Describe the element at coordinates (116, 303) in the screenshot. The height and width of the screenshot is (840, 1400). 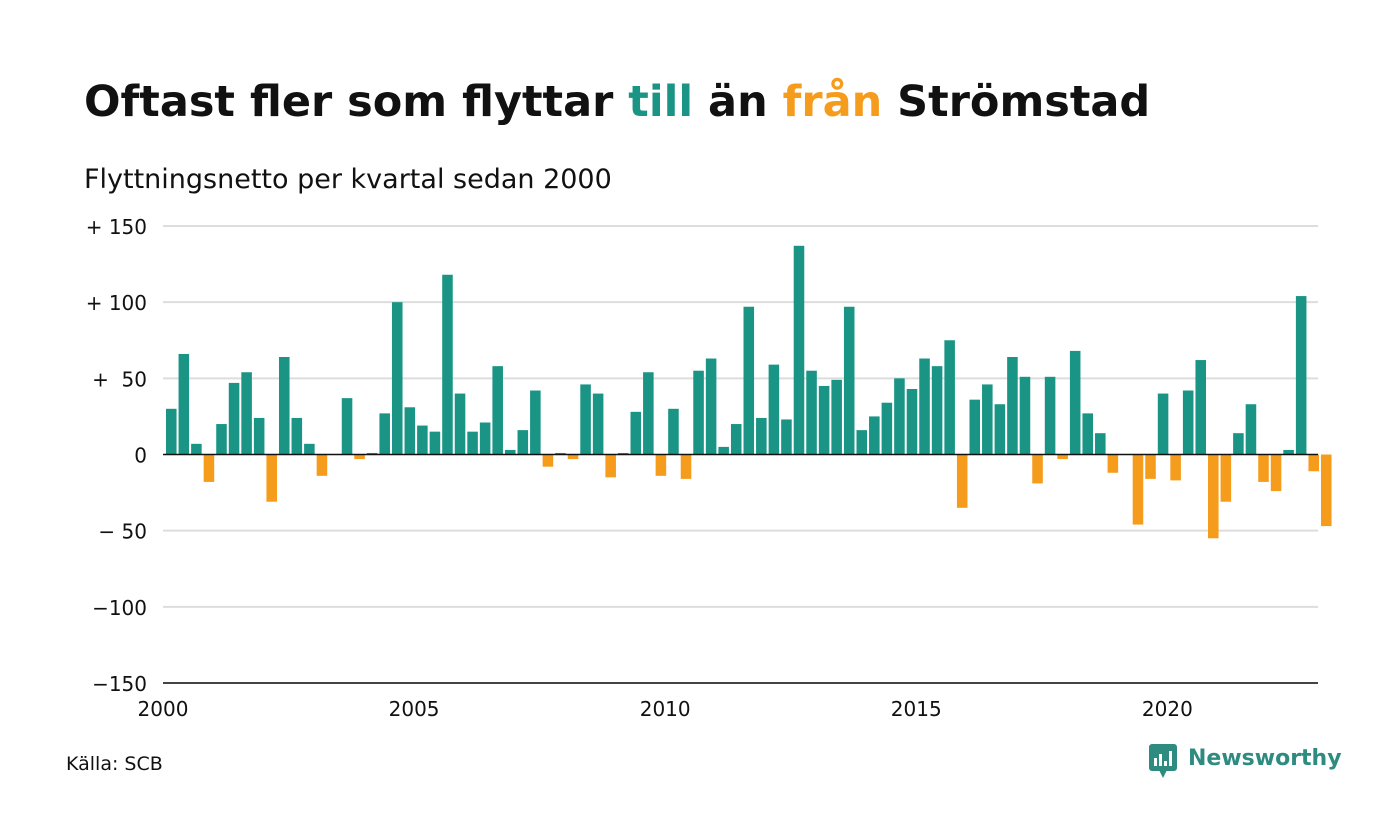
I see `y-tick-label: + 100` at that location.